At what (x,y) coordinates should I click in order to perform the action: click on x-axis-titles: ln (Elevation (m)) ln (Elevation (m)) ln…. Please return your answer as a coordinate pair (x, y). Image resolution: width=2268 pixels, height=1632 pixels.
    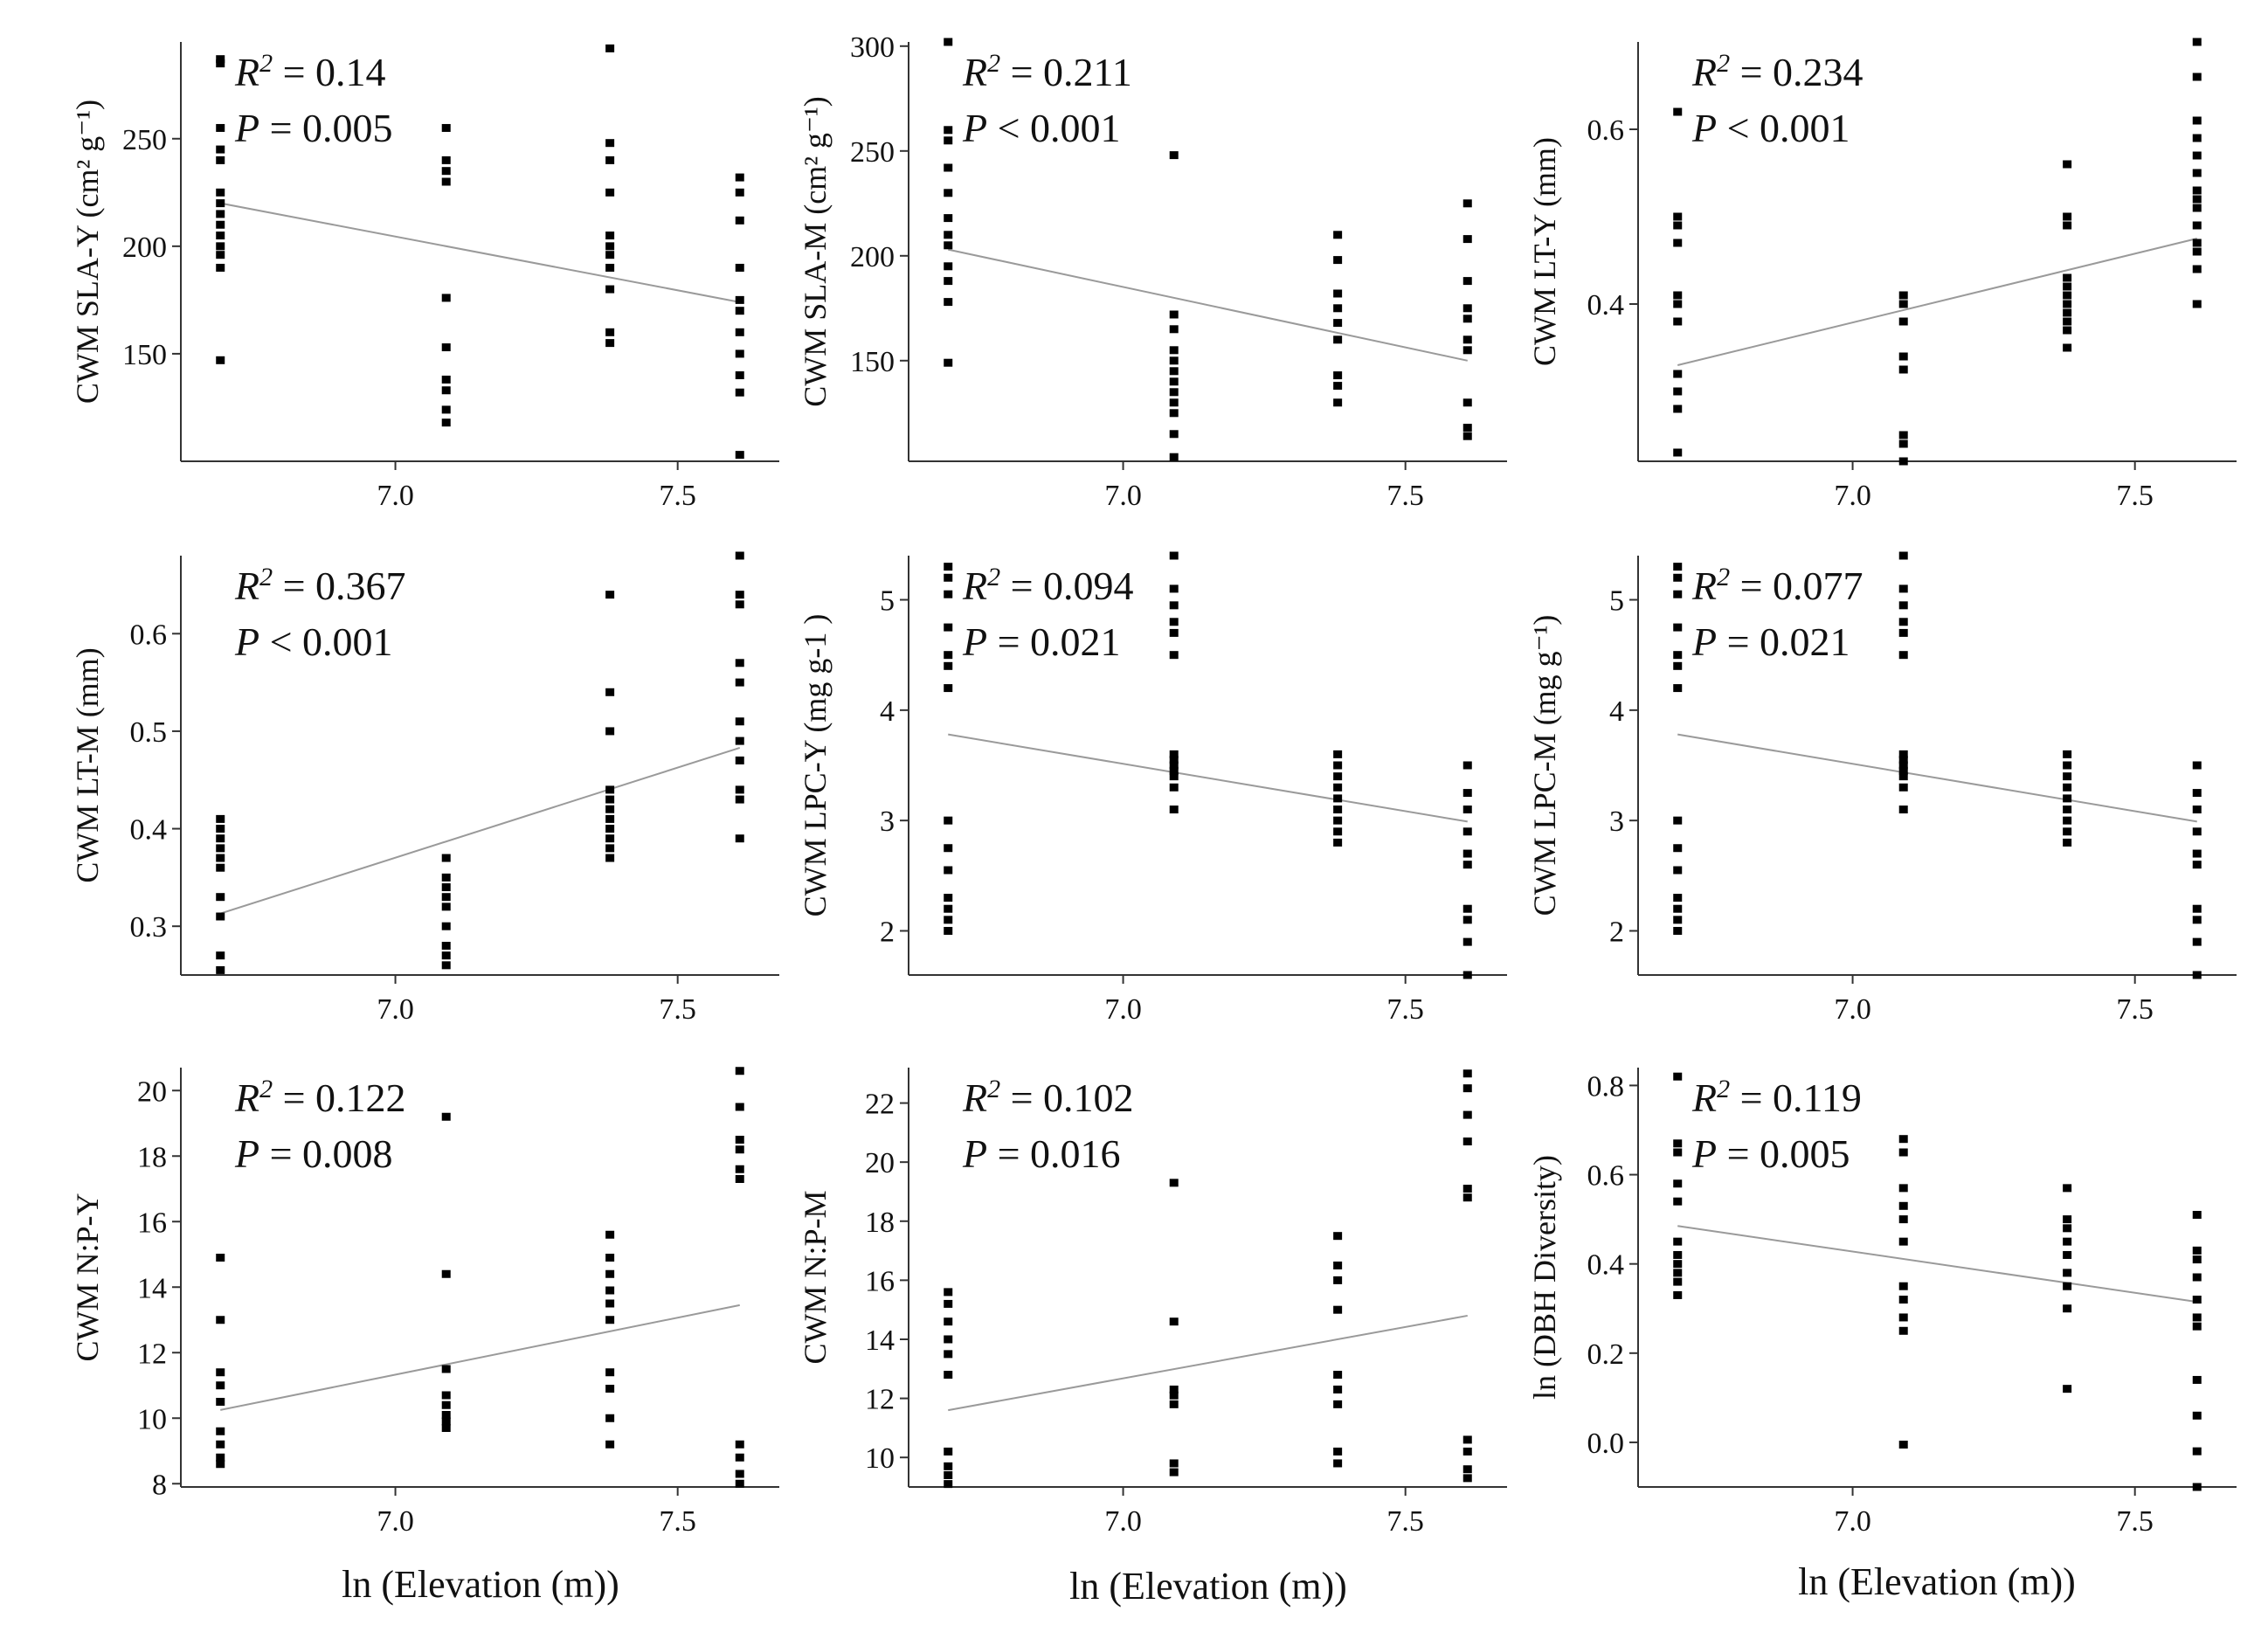
    Looking at the image, I should click on (1209, 1584).